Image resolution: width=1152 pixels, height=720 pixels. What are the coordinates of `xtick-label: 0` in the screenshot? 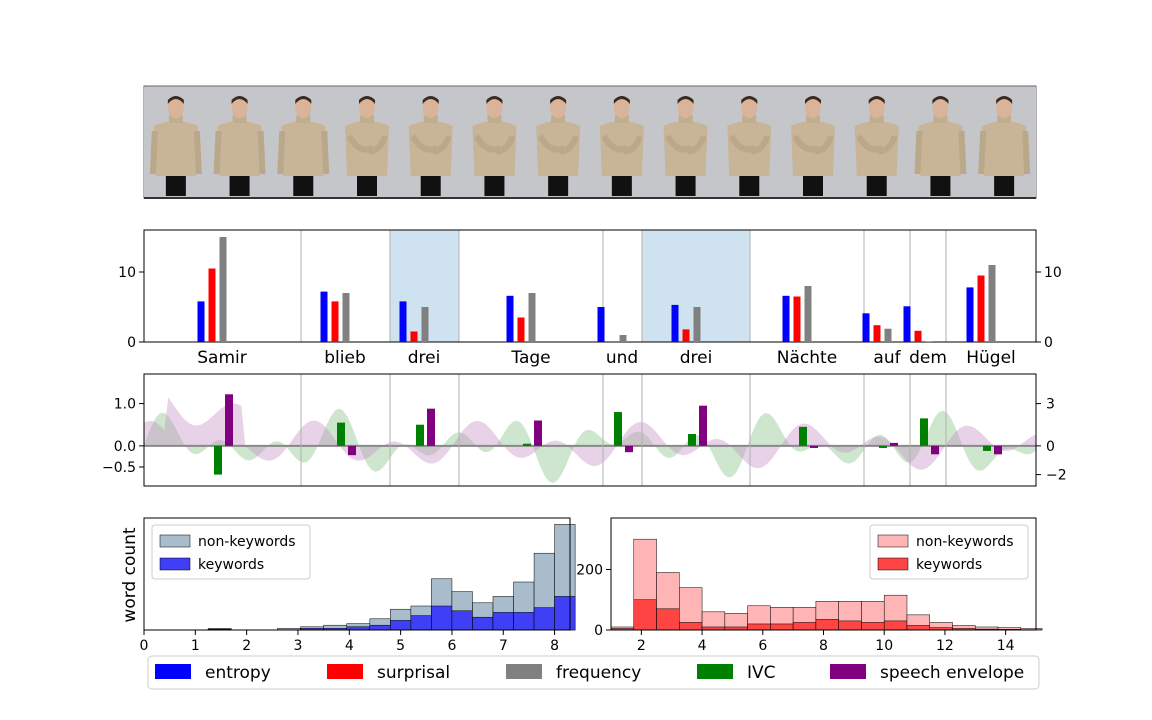 It's located at (144, 646).